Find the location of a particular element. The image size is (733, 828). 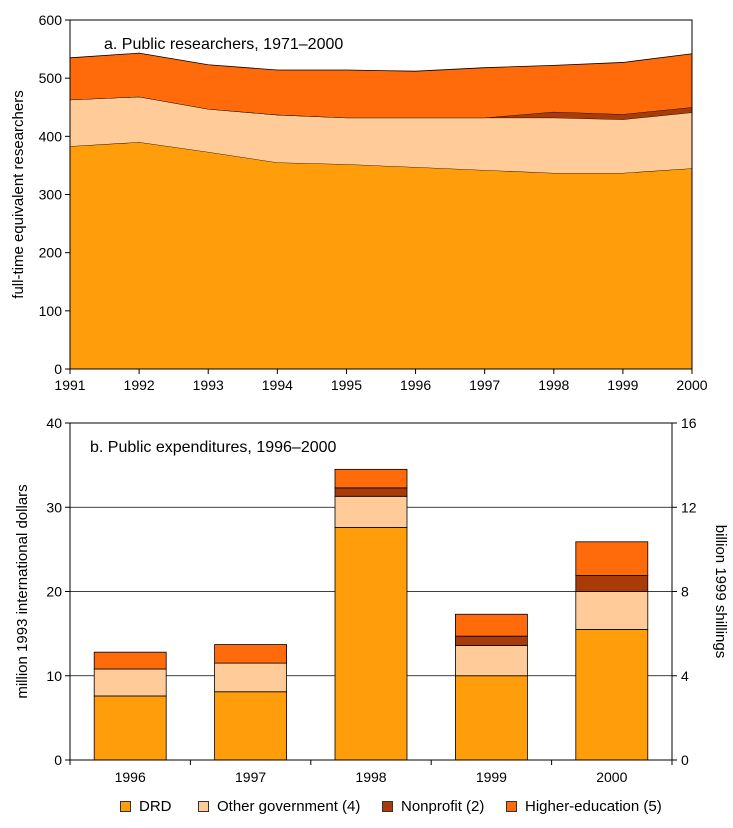

legend-swatch-higher-education is located at coordinates (511, 806).